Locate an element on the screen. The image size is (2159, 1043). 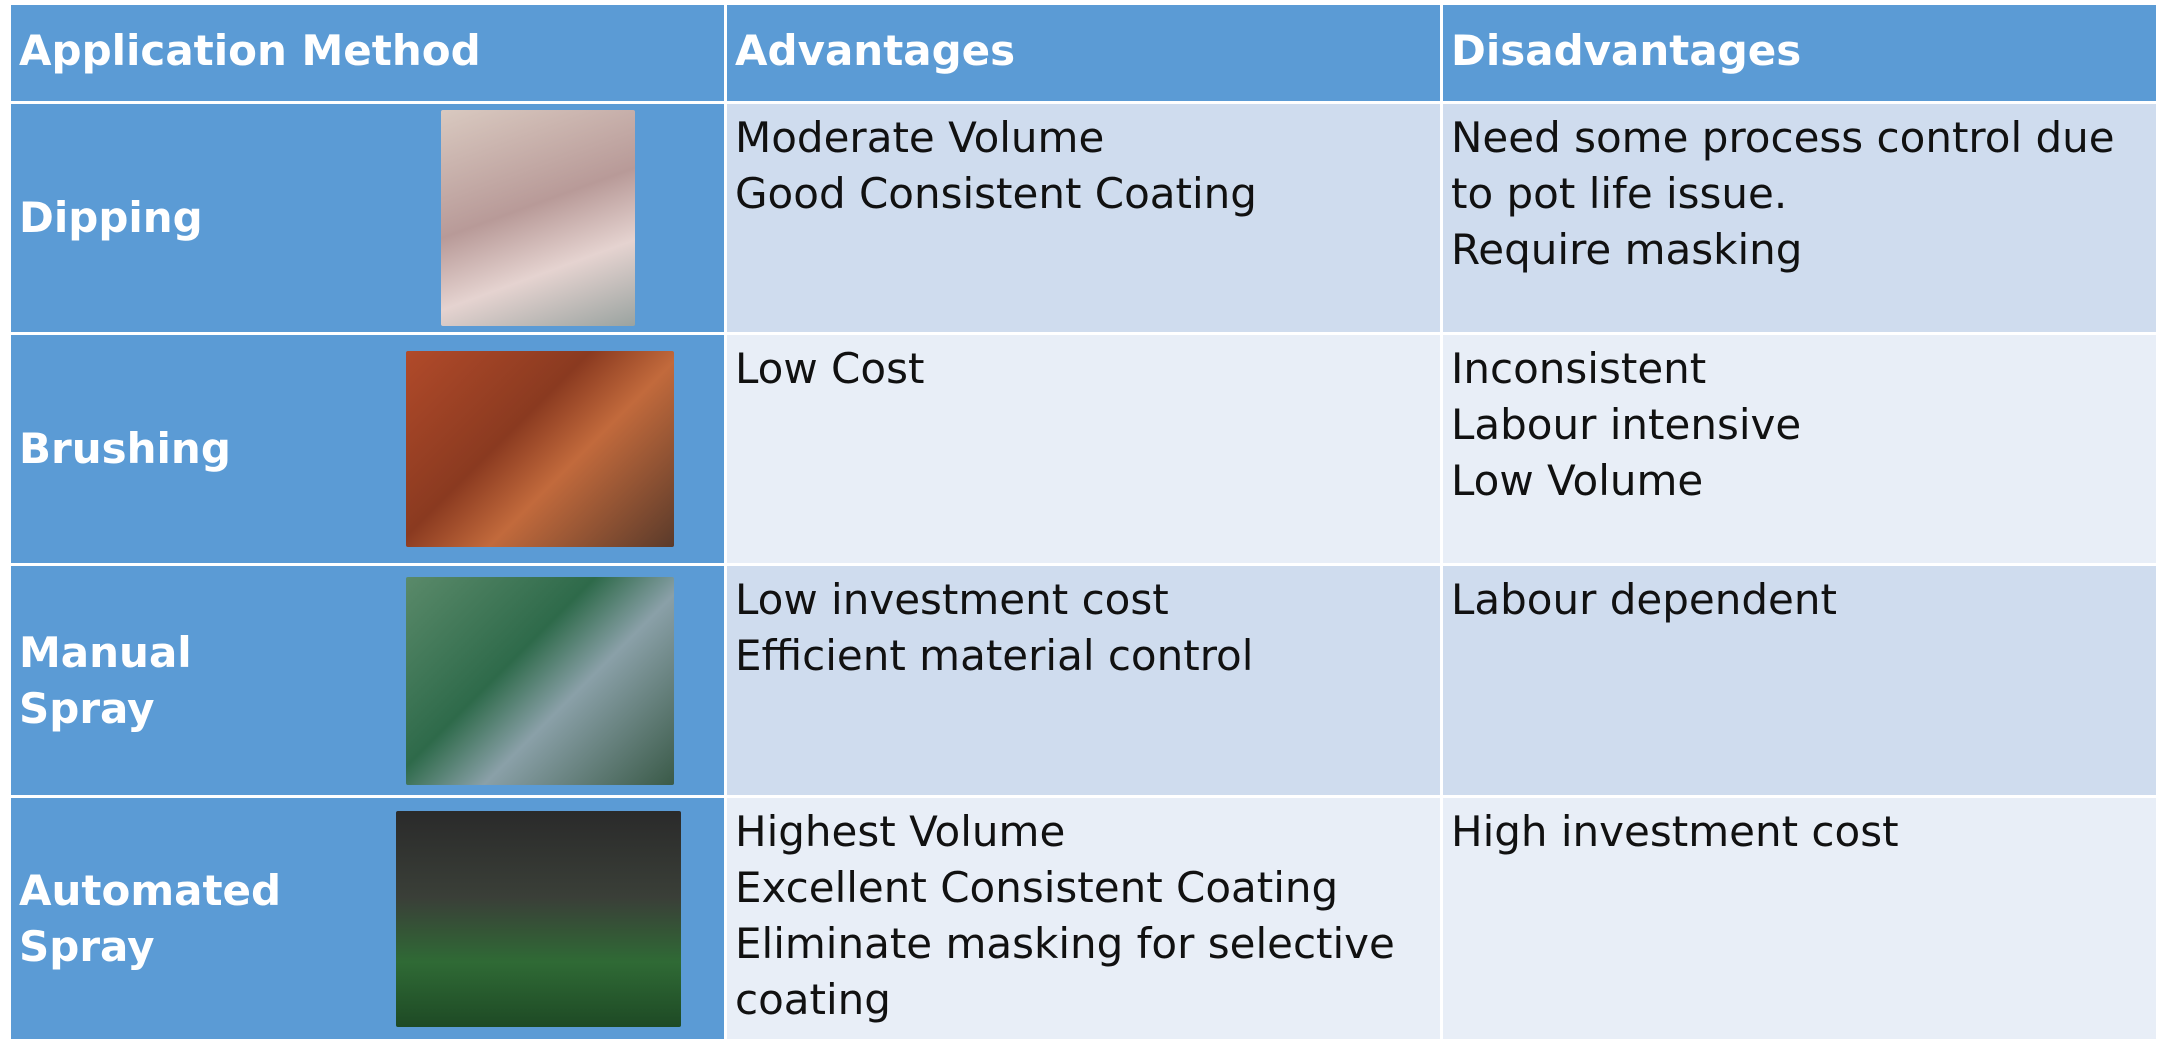
advantages-cell: Moderate Volume Good Consistent Coating is located at coordinates (1083, 218).